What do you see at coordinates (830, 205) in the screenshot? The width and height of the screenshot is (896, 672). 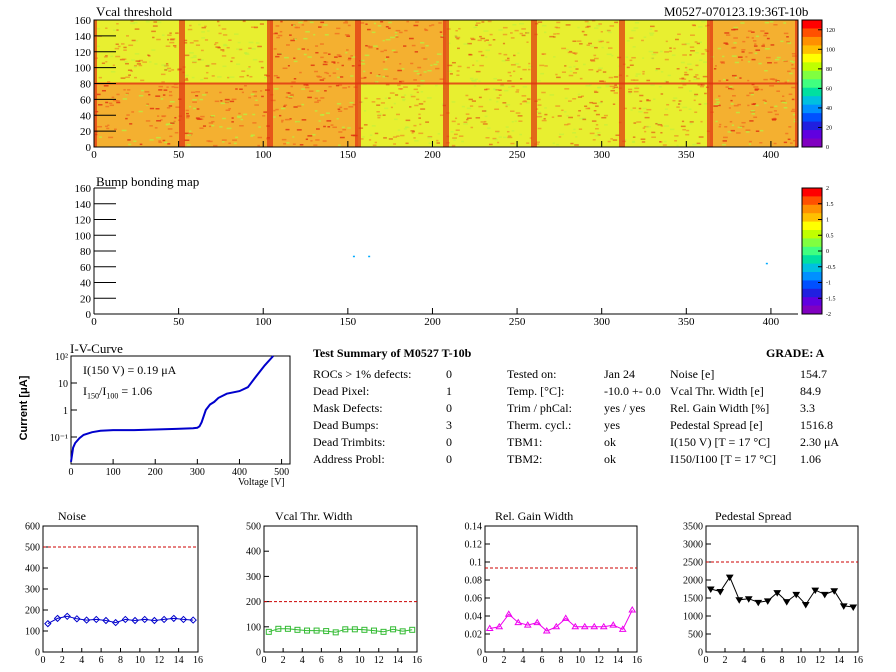 I see `palette-tick-label: 1.5` at bounding box center [830, 205].